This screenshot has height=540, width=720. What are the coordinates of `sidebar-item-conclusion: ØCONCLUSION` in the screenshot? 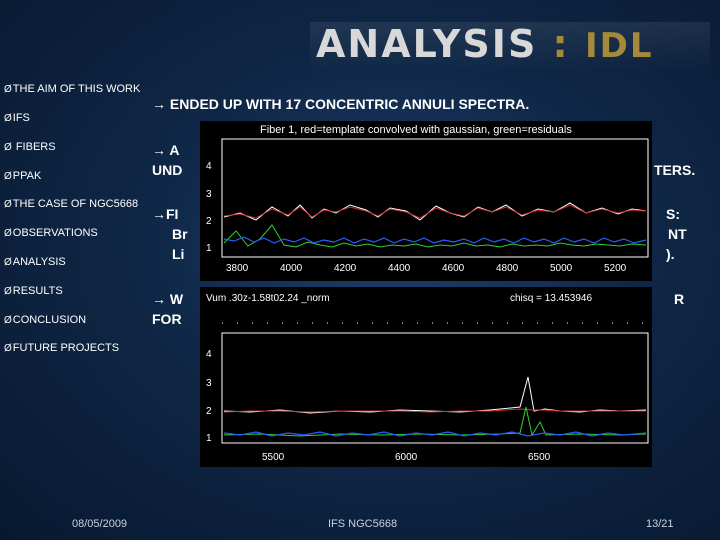 It's located at (45, 320).